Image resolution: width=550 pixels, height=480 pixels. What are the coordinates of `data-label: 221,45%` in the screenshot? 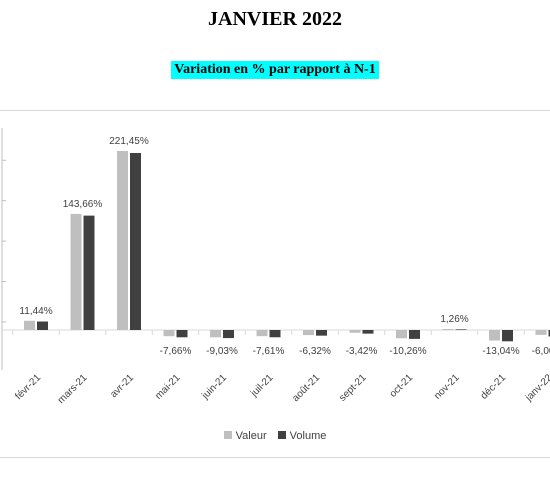 It's located at (129, 141).